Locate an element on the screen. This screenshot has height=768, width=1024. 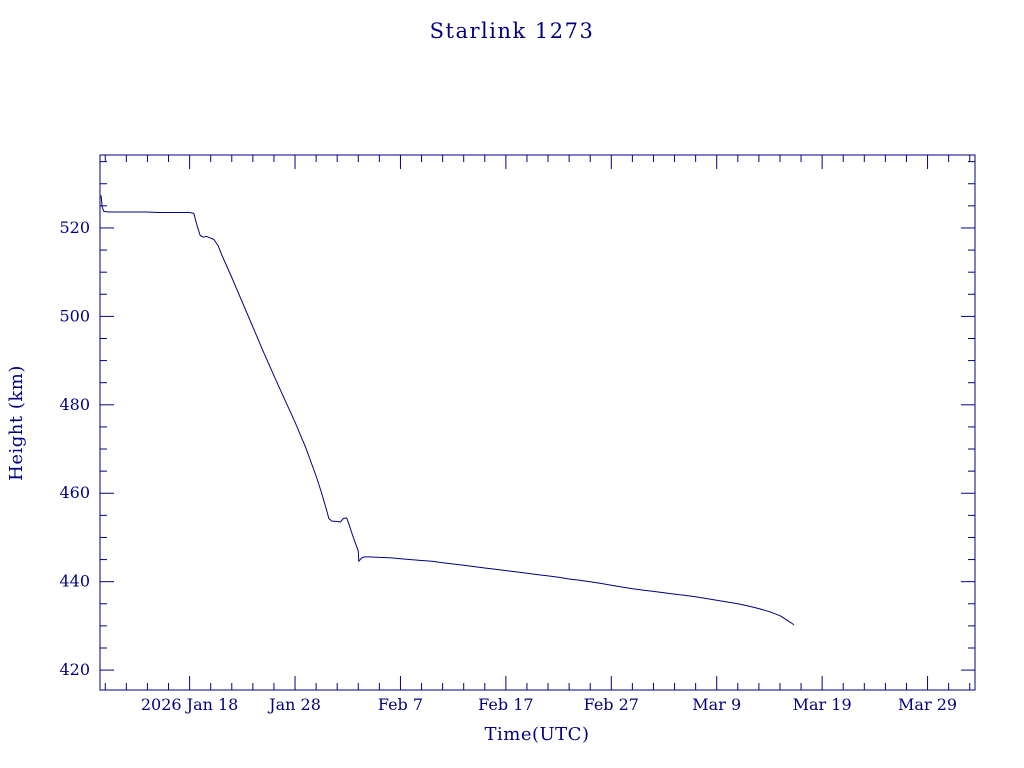
x-tick-label: Feb 7 is located at coordinates (400, 704).